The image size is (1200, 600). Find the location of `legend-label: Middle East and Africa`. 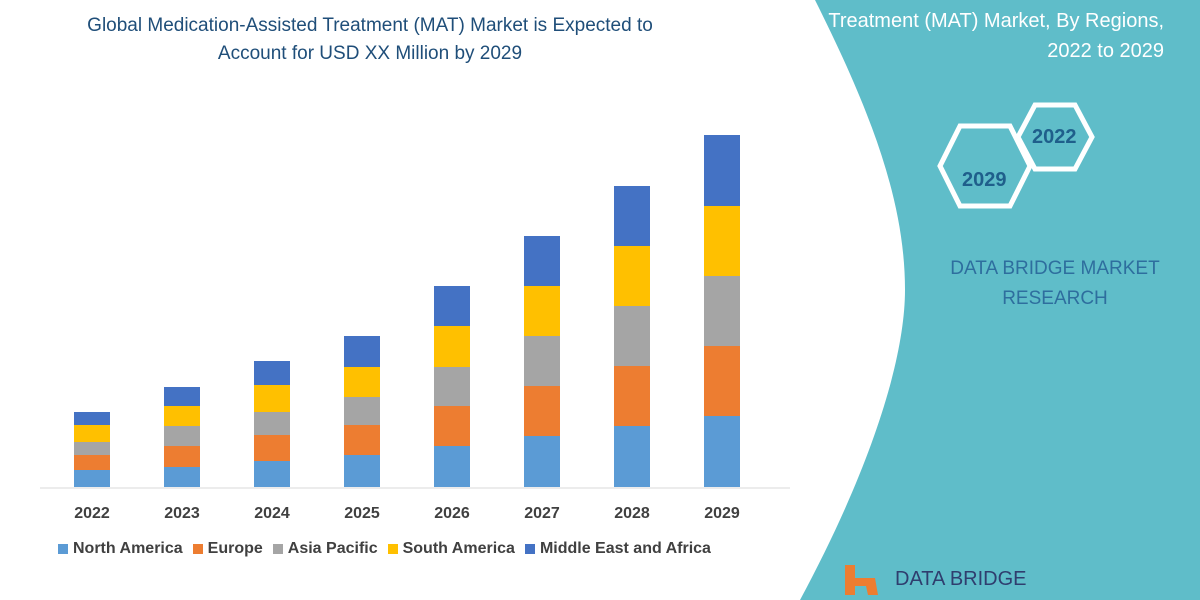

legend-label: Middle East and Africa is located at coordinates (625, 548).